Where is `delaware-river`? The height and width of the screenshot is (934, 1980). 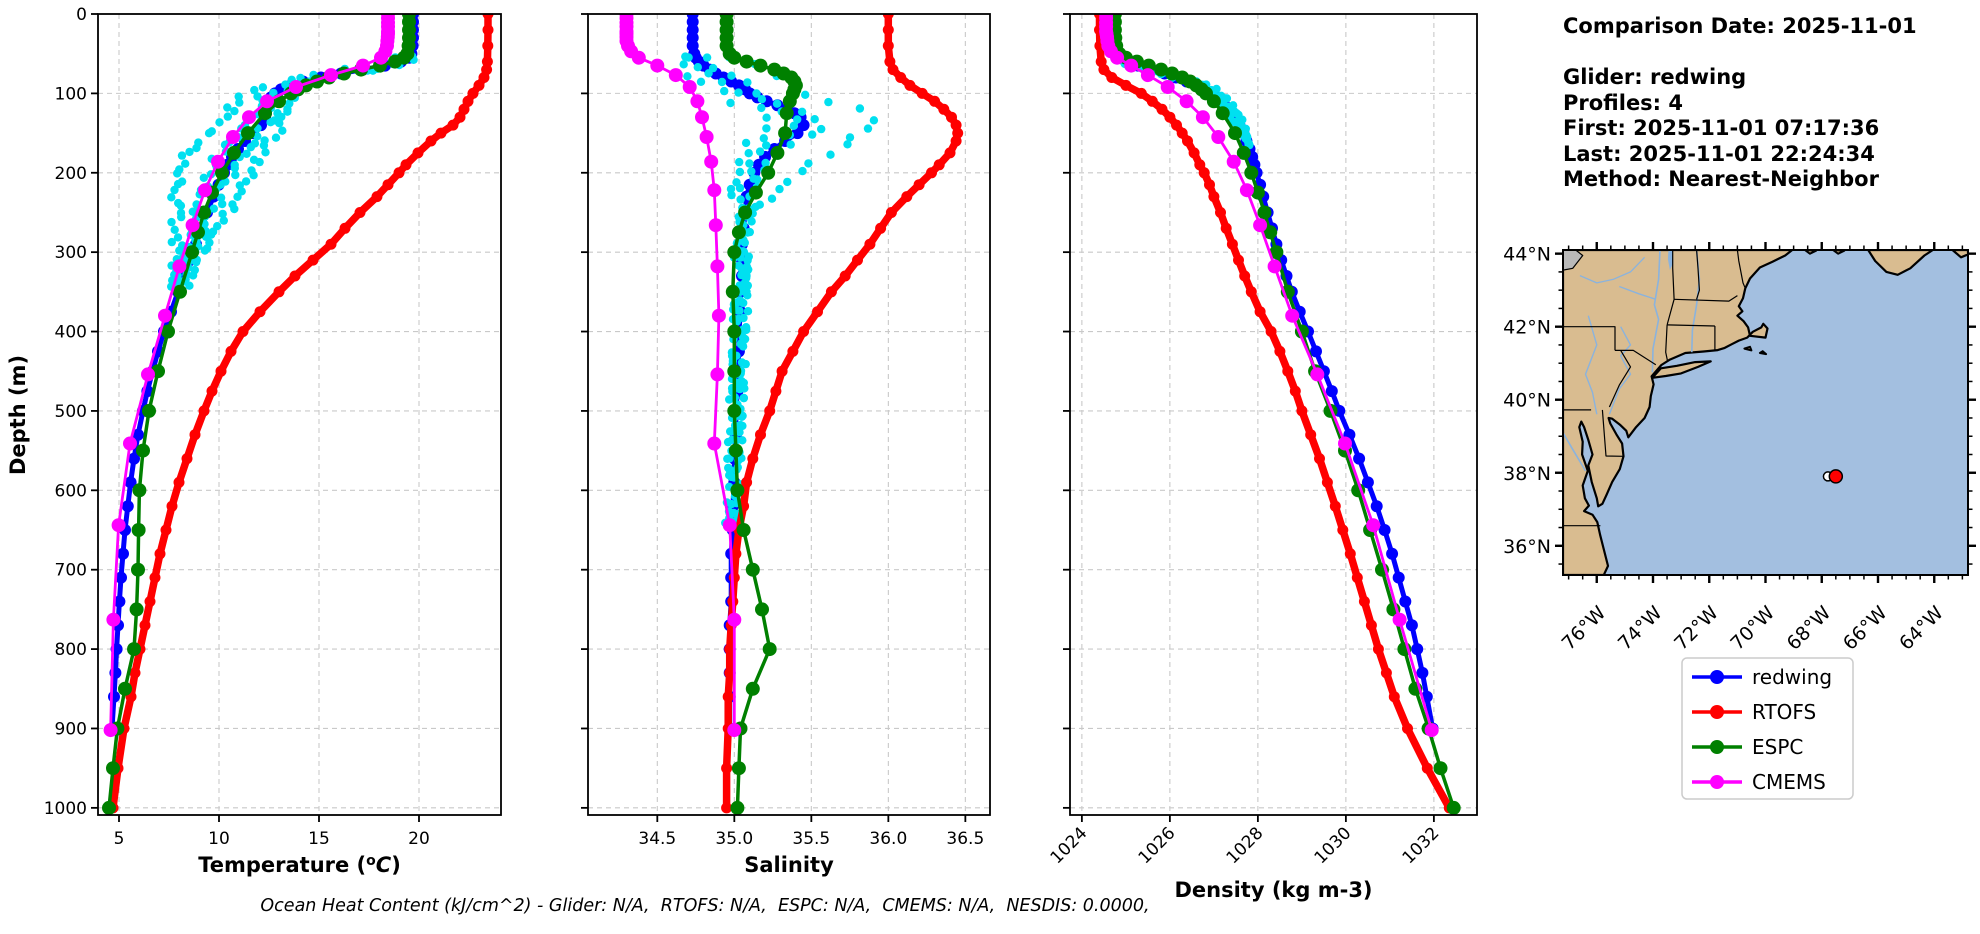
delaware-river is located at coordinates (1620, 370).